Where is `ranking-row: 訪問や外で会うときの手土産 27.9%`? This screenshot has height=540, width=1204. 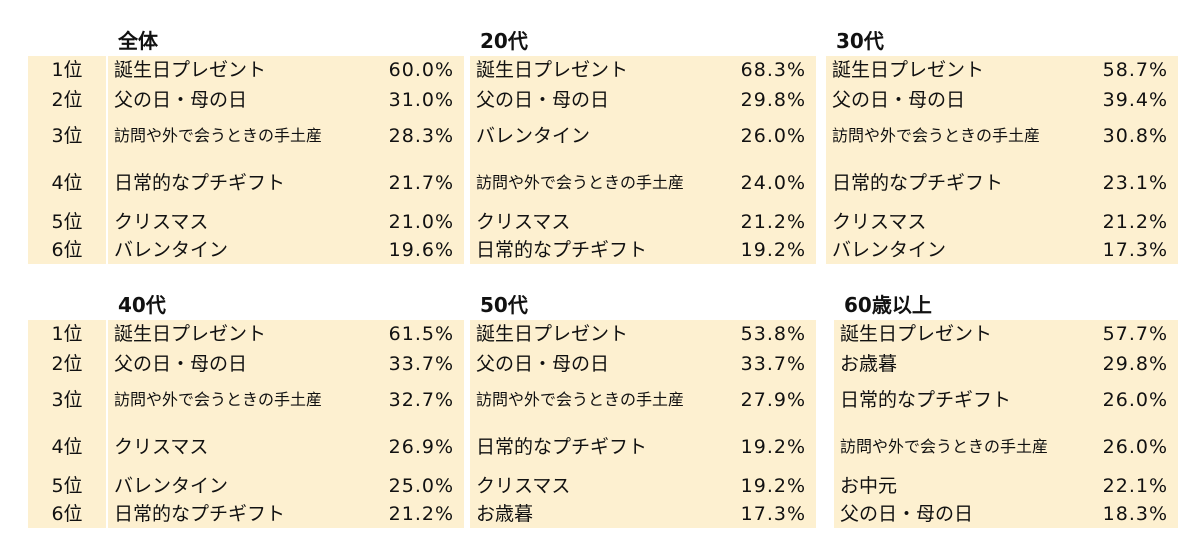
ranking-row: 訪問や外で会うときの手土産 27.9% is located at coordinates (643, 400).